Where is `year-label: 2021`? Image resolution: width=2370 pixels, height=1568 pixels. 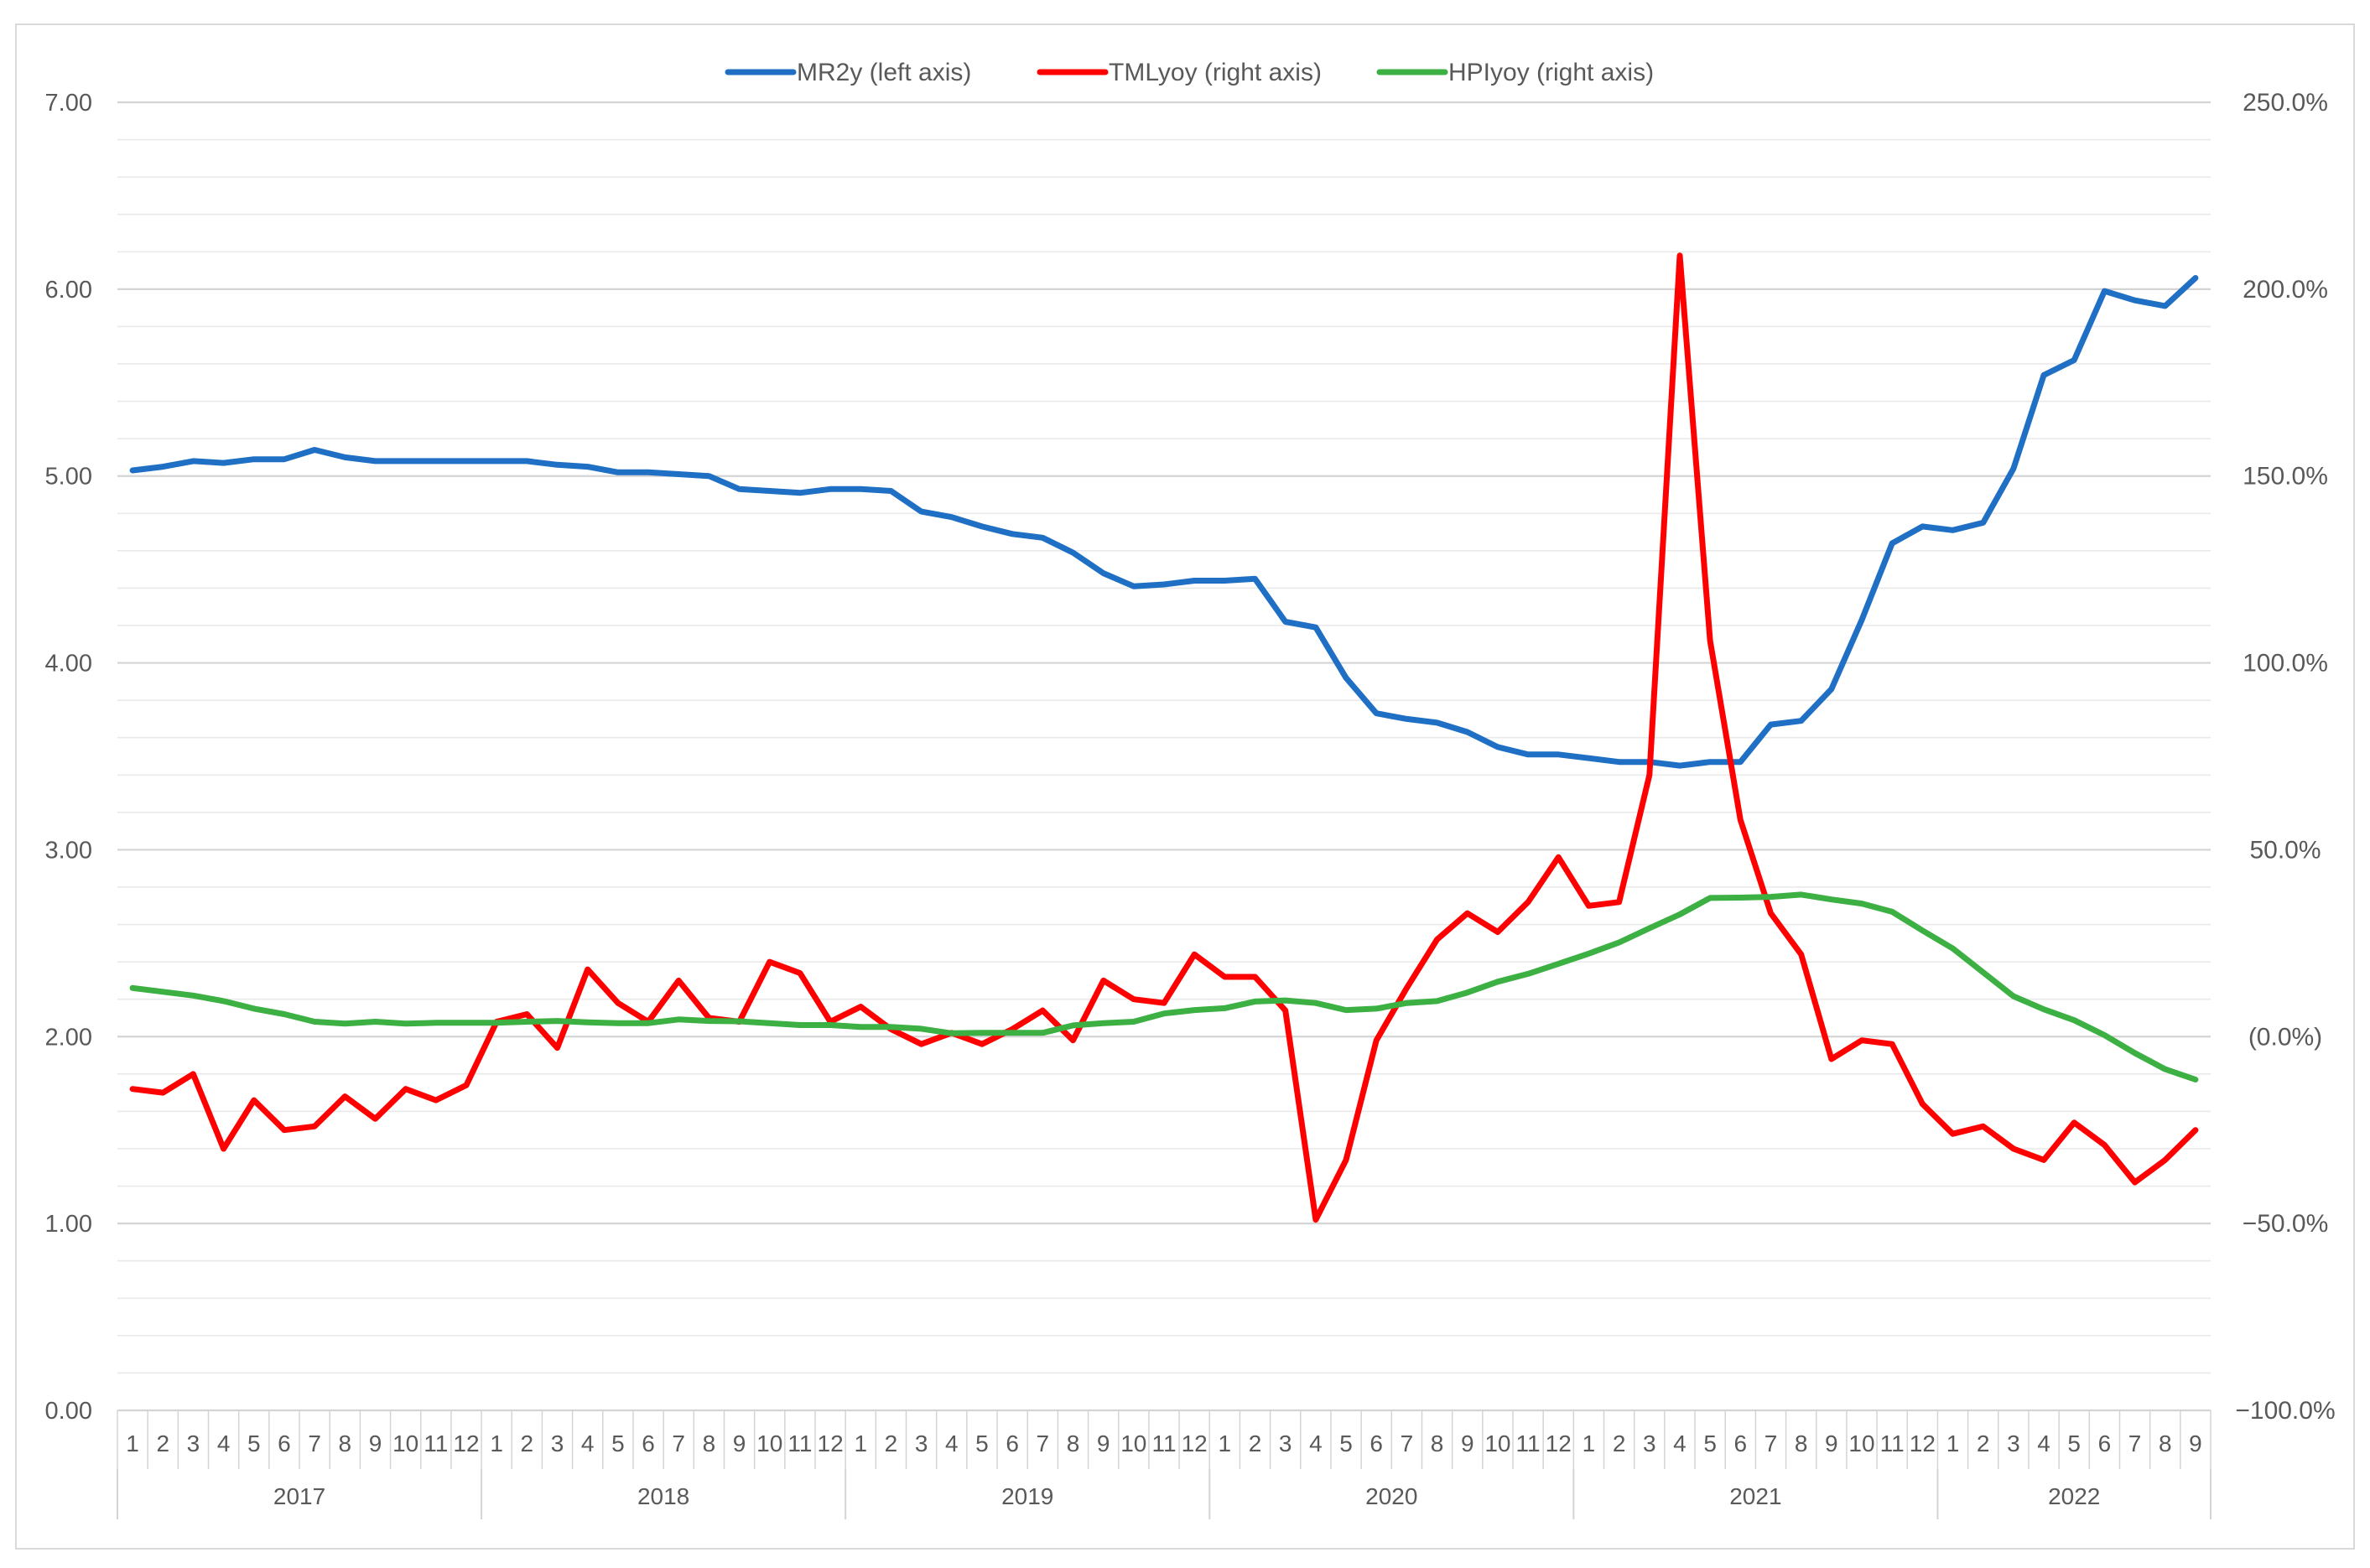
year-label: 2021 is located at coordinates (1755, 1496).